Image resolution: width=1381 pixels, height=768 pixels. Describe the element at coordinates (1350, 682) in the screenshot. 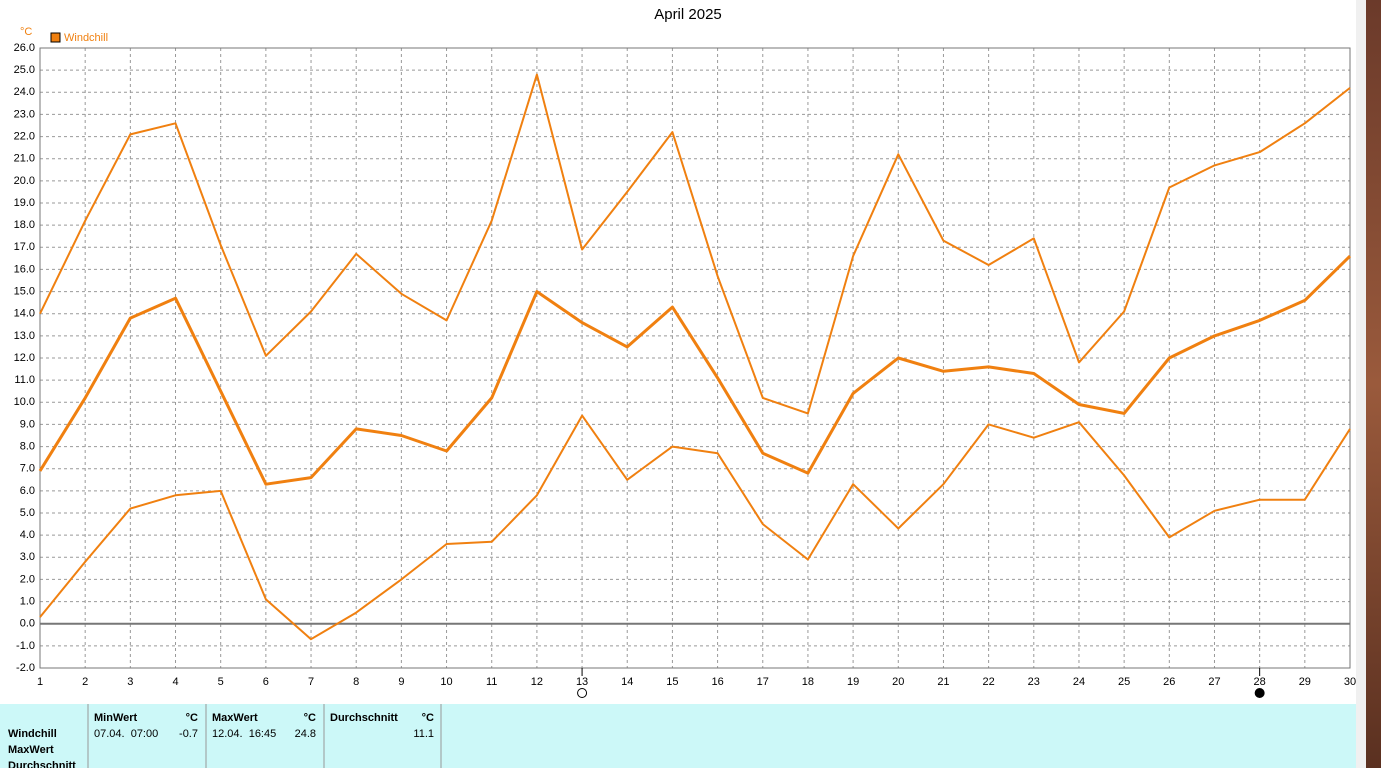

I see `x-tick-label: 30` at that location.